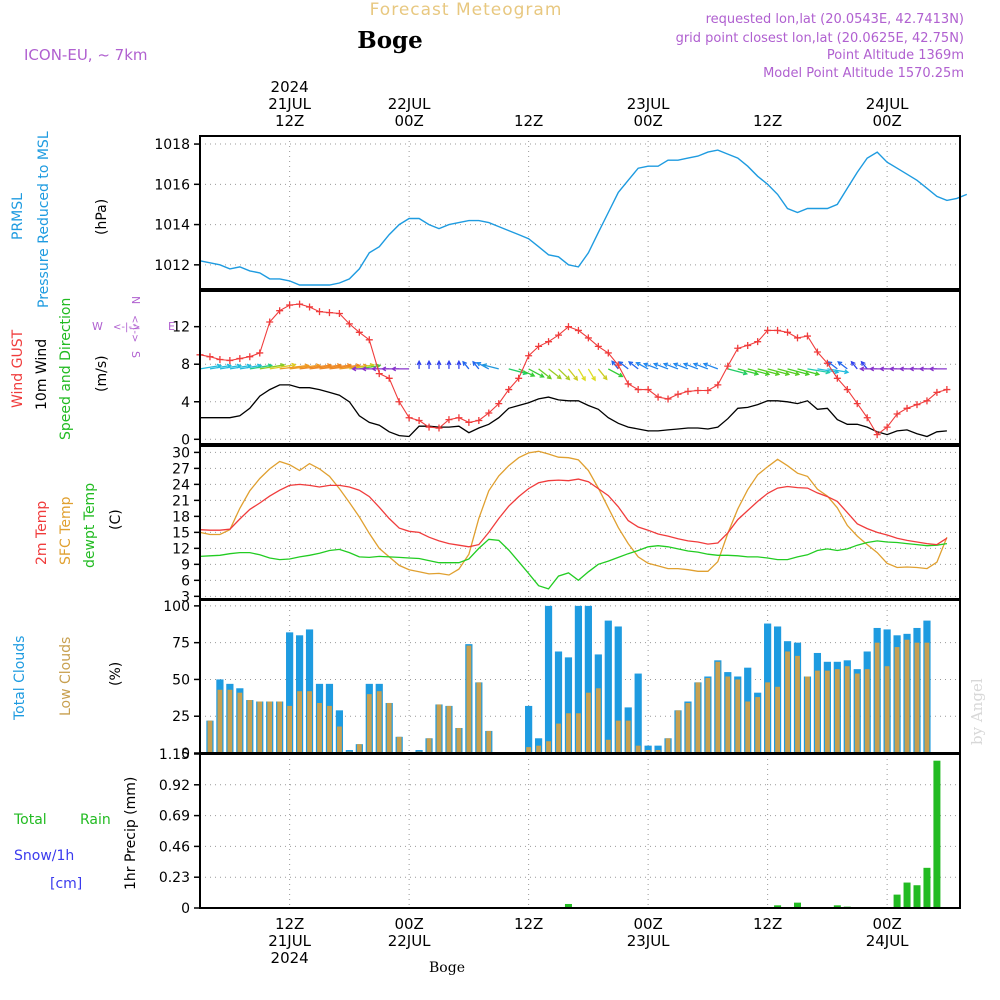 The width and height of the screenshot is (1000, 1000). Describe the element at coordinates (42, 533) in the screenshot. I see `t2m-label: 2m Temp` at that location.